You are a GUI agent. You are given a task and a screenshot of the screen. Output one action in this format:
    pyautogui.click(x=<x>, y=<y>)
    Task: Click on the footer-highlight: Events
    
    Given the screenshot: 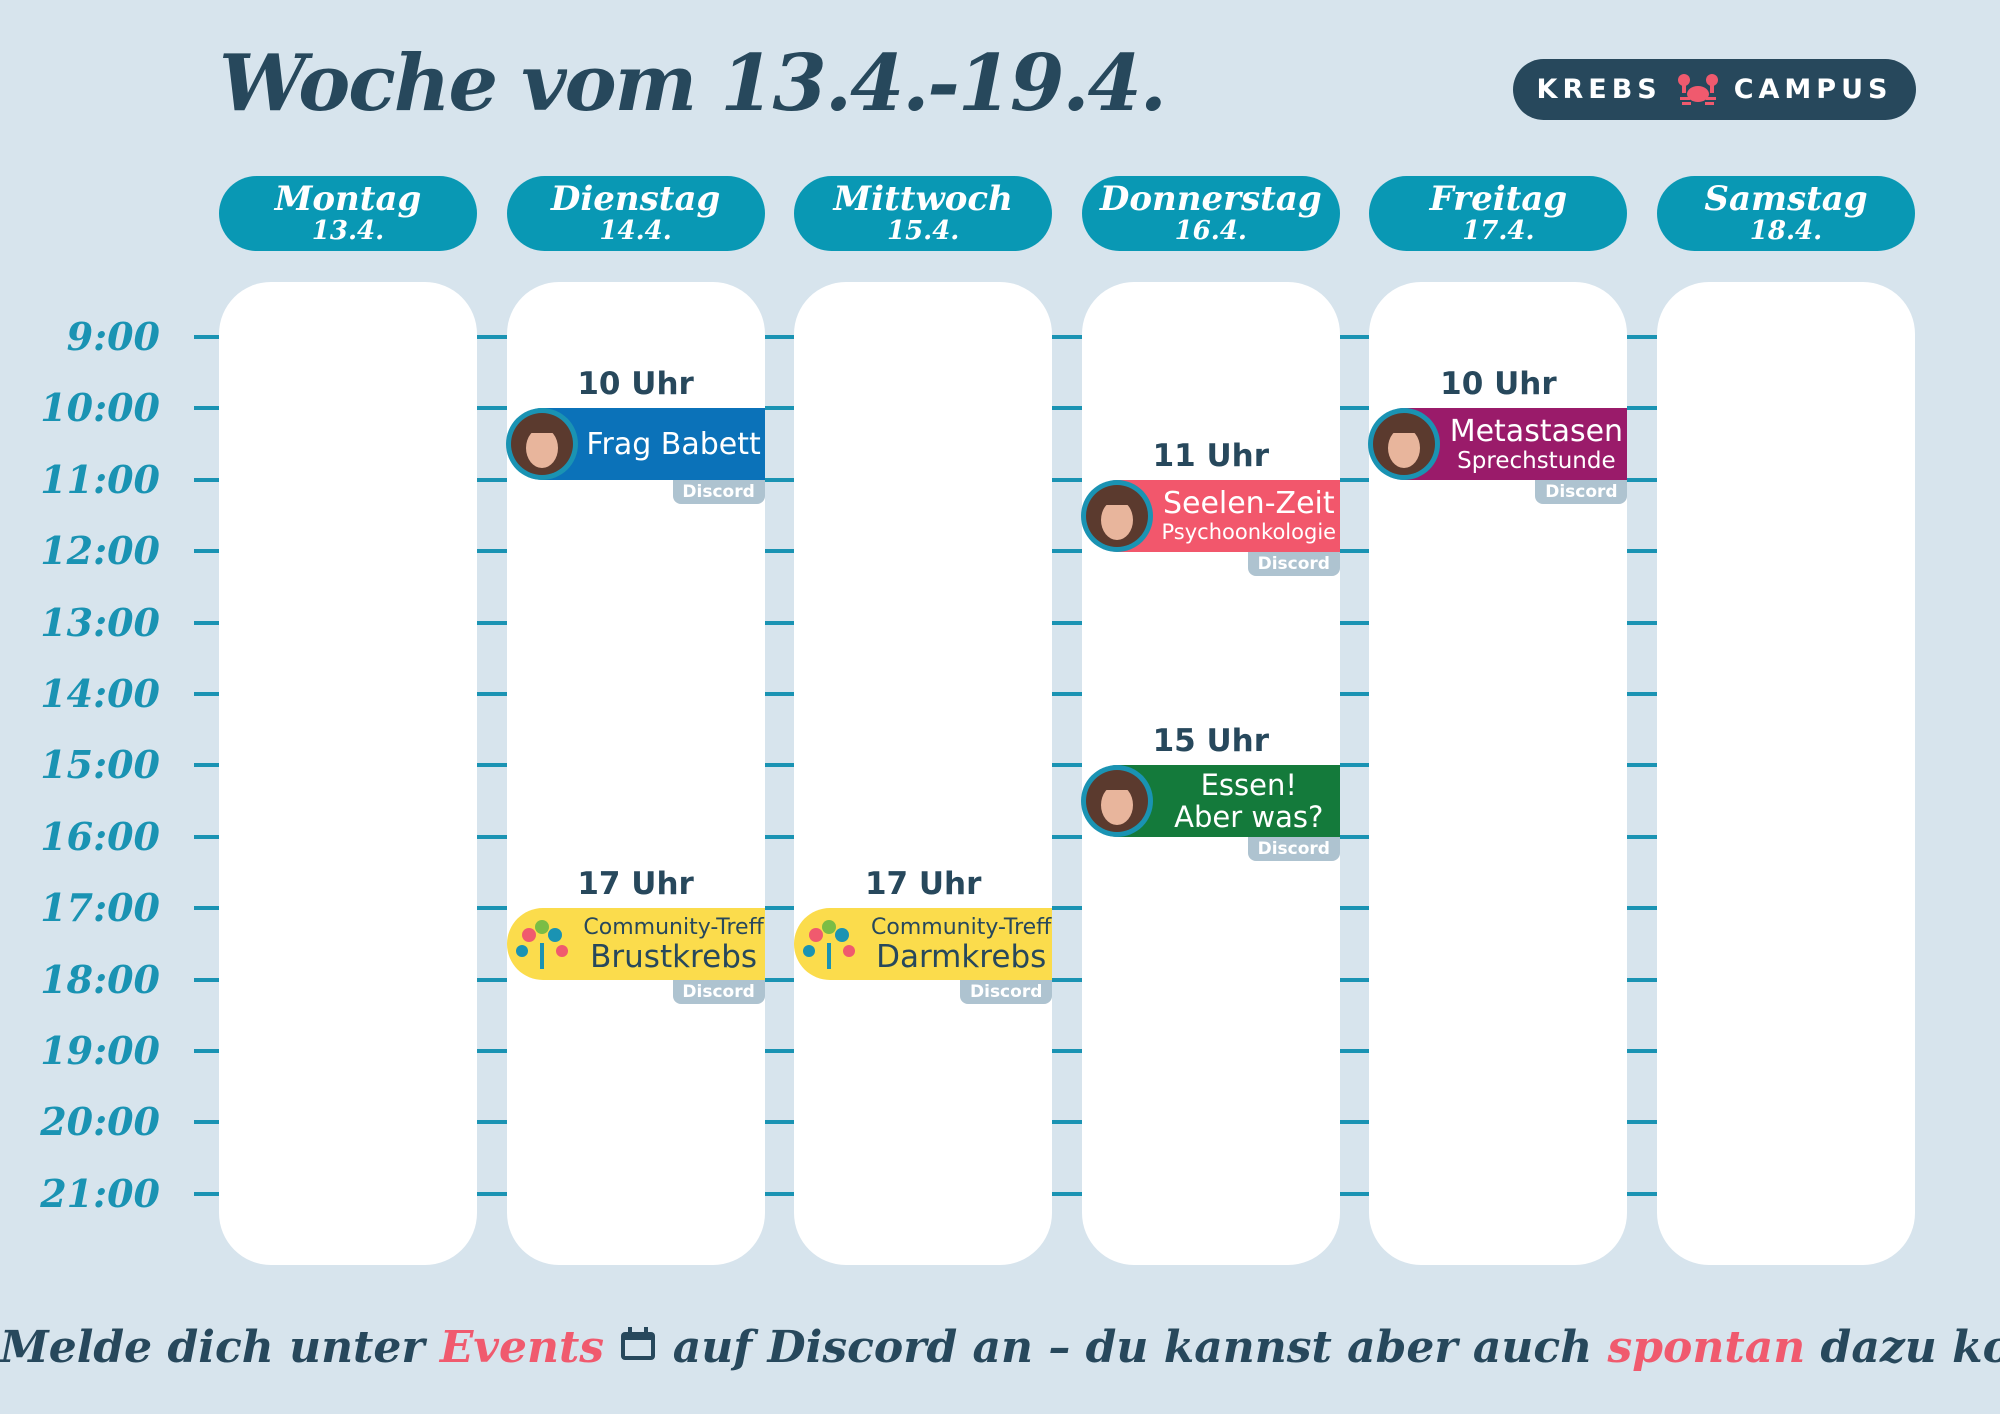 What is the action you would take?
    pyautogui.click(x=522, y=1347)
    